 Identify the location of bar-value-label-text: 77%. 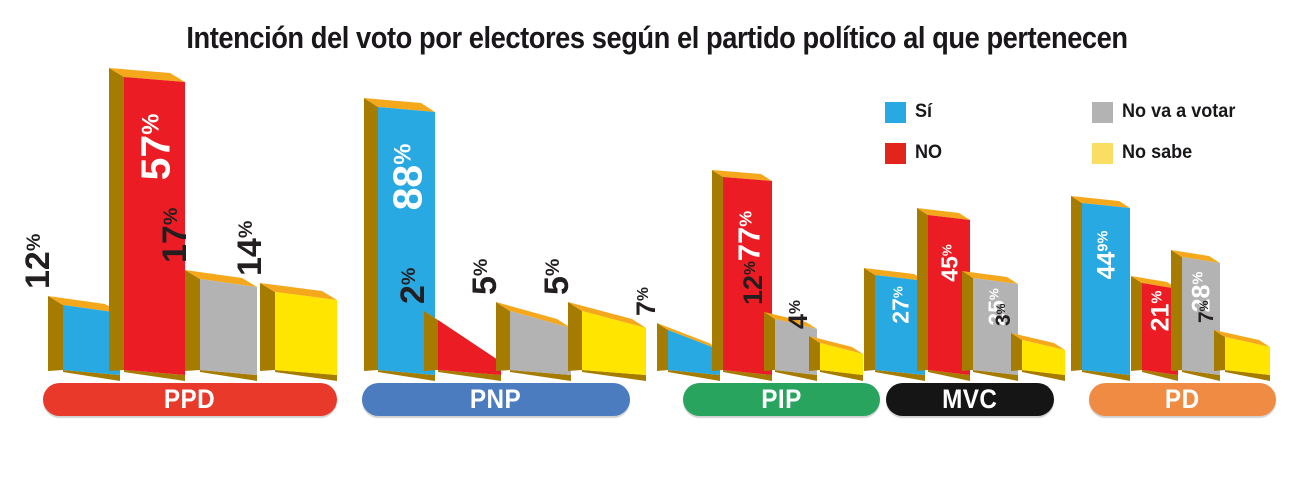
(748, 236).